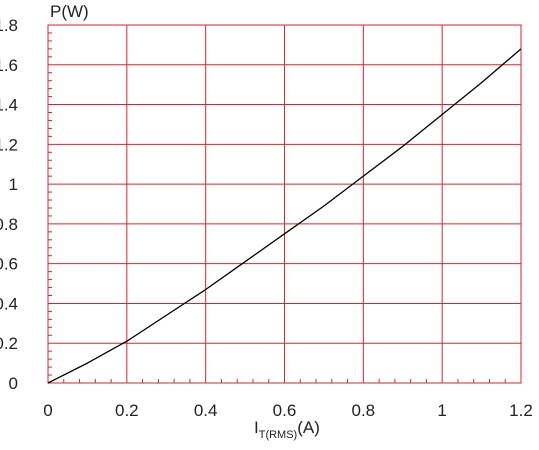 This screenshot has width=539, height=450. I want to click on y-axis-label: P(W), so click(69, 11).